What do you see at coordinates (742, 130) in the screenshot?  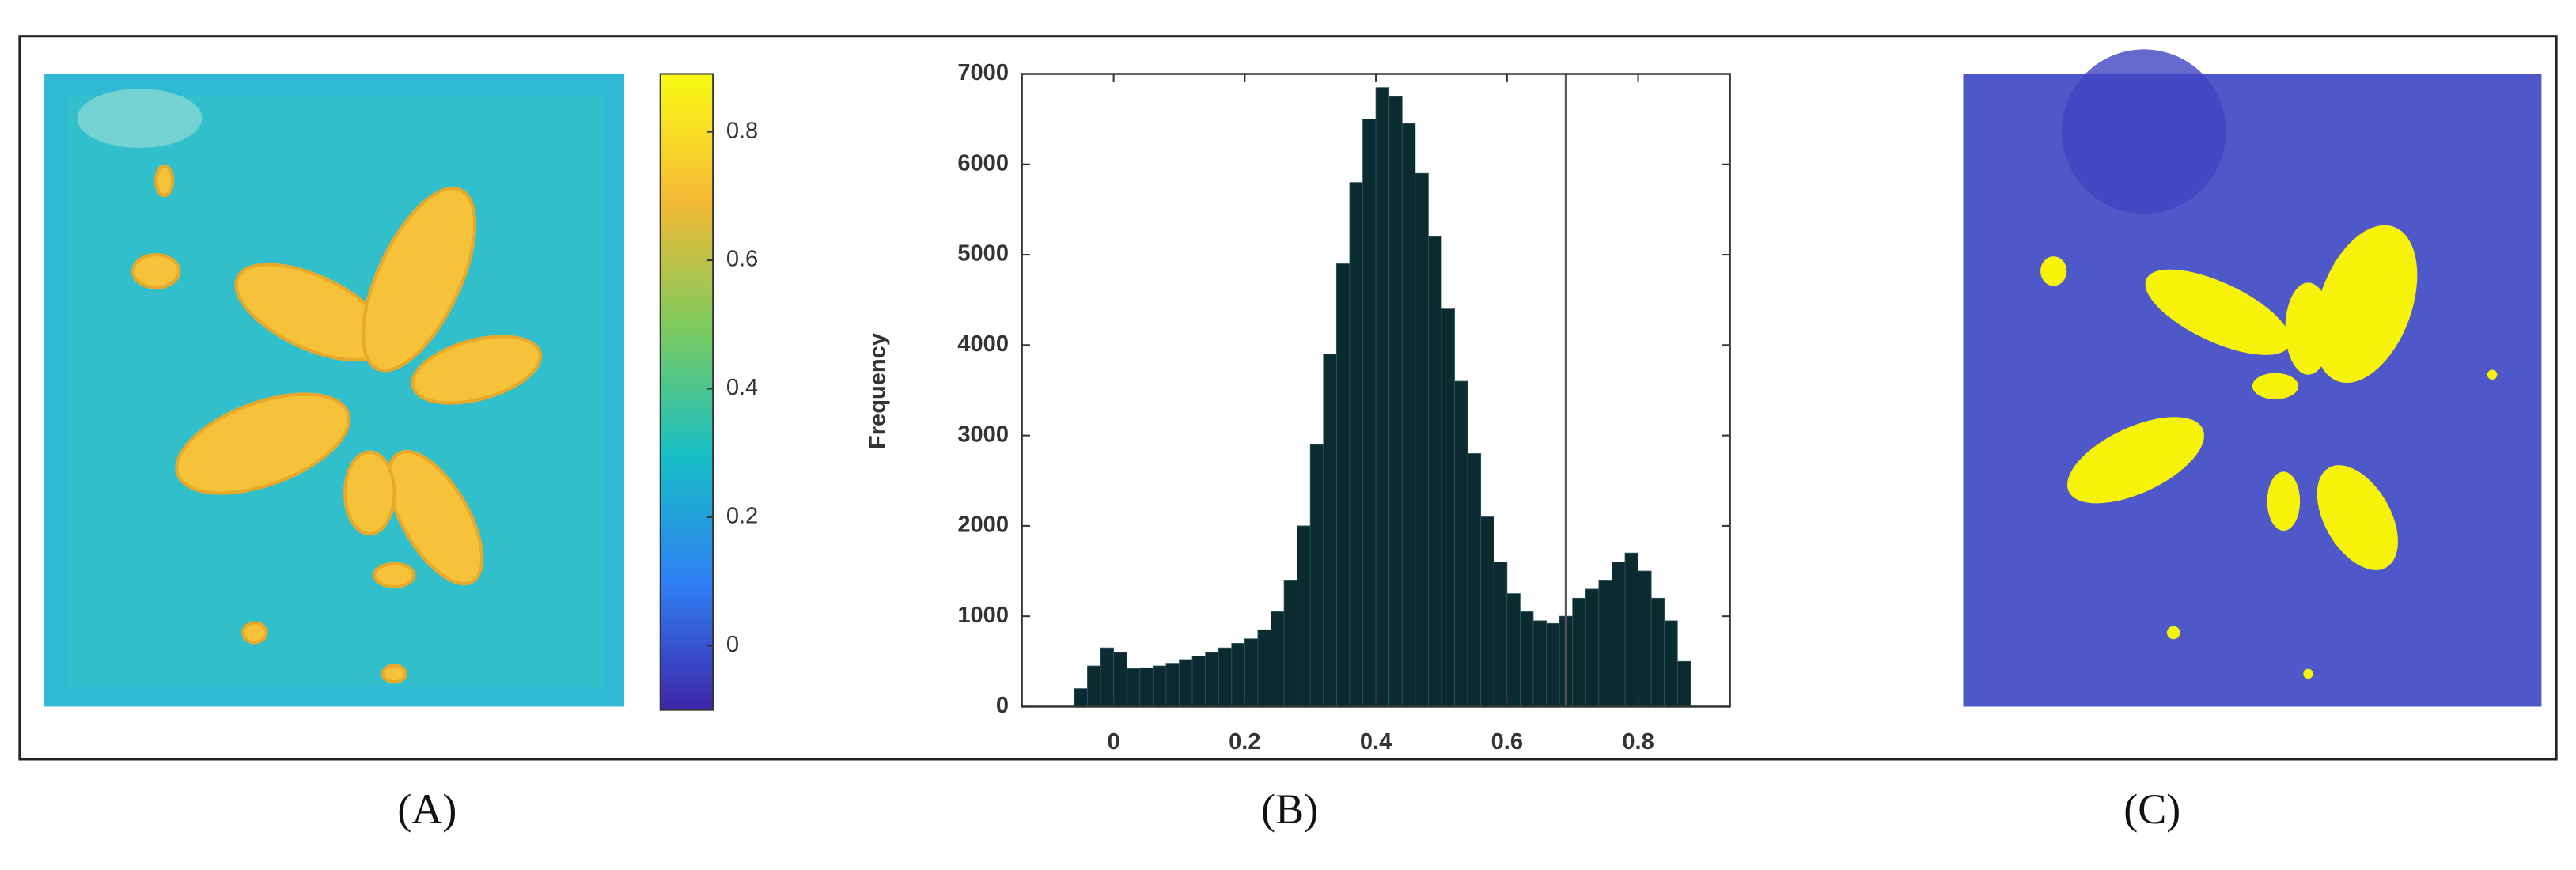 I see `colorbar-tick-label: 0.8` at bounding box center [742, 130].